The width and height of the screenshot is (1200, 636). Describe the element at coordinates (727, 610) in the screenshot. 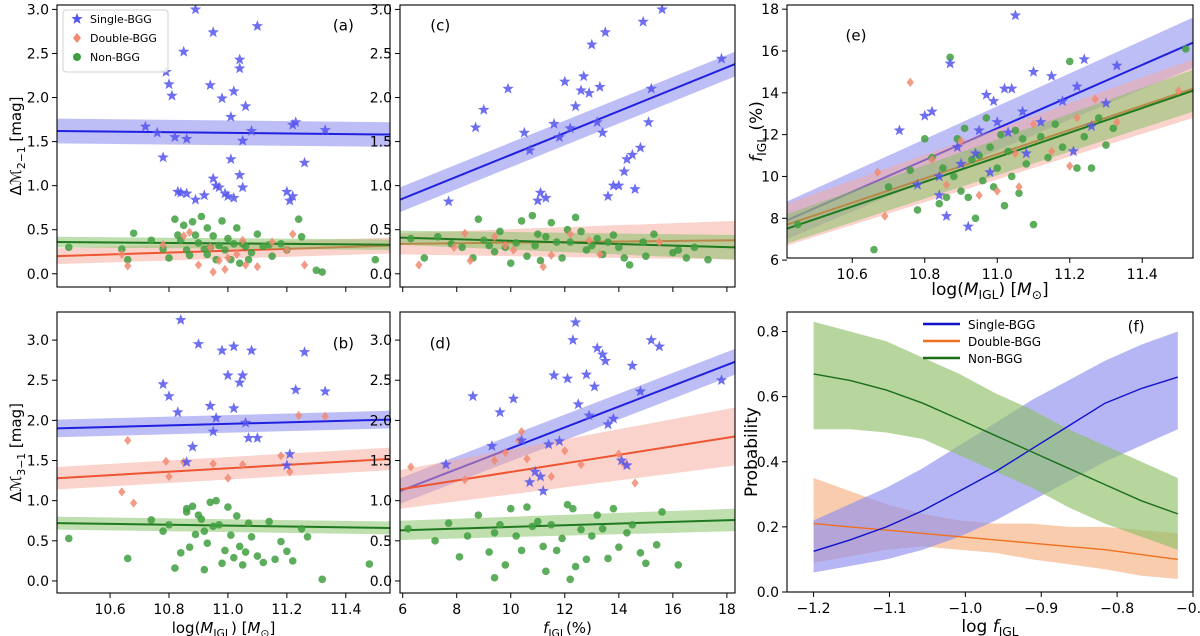

I see `xtick-label-d: 18` at that location.